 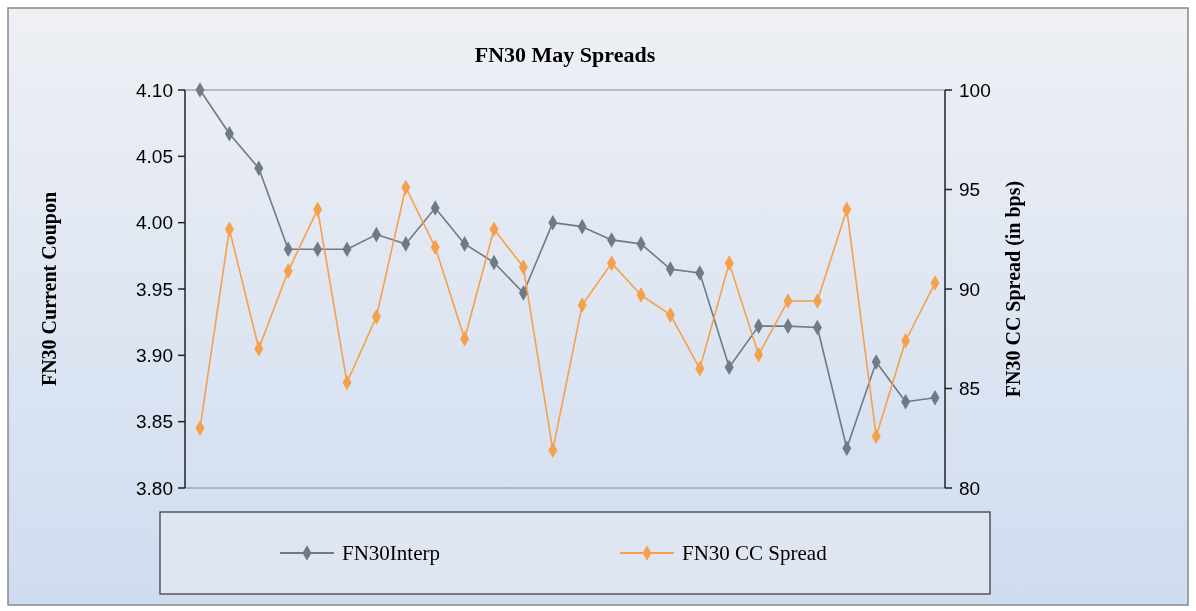 What do you see at coordinates (154, 289) in the screenshot?
I see `y-tick-label: 3.95` at bounding box center [154, 289].